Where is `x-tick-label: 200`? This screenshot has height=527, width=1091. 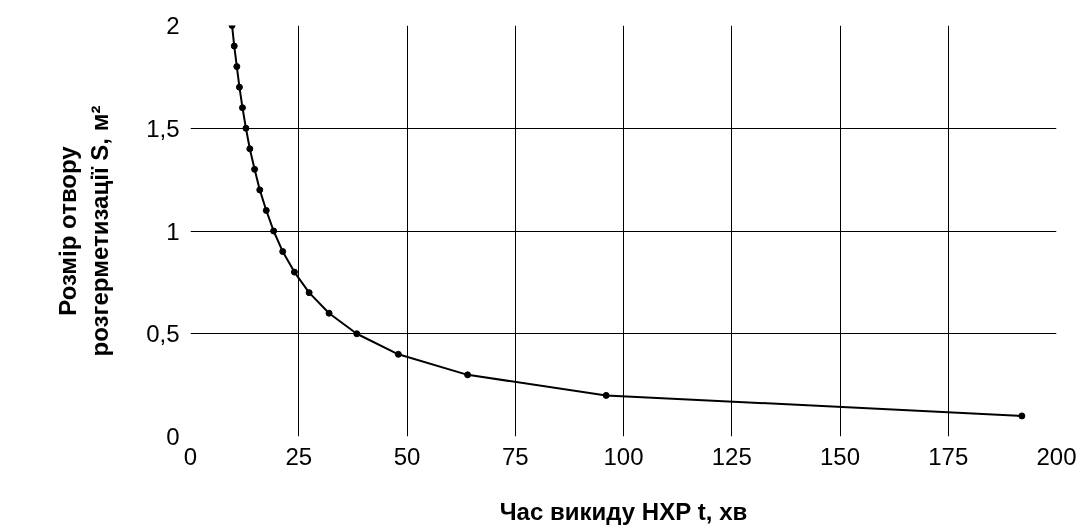 x-tick-label: 200 is located at coordinates (1056, 456).